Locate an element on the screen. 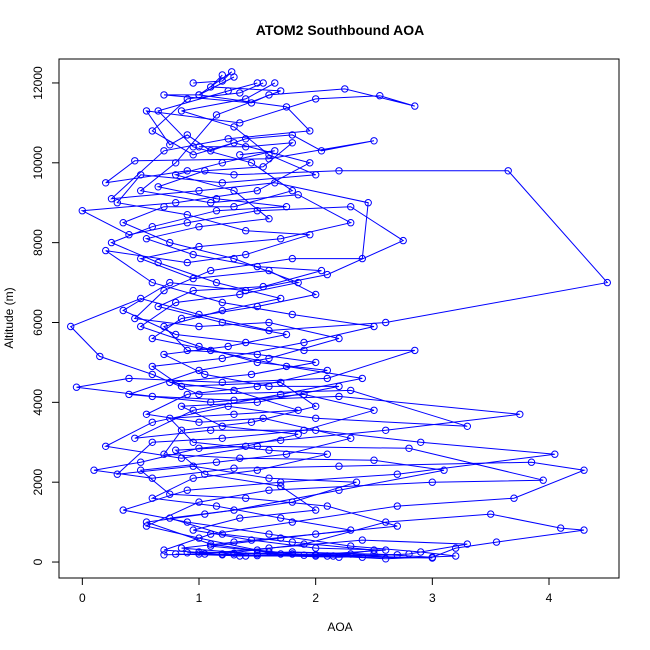  y-tick-label: 6000 is located at coordinates (38, 322).